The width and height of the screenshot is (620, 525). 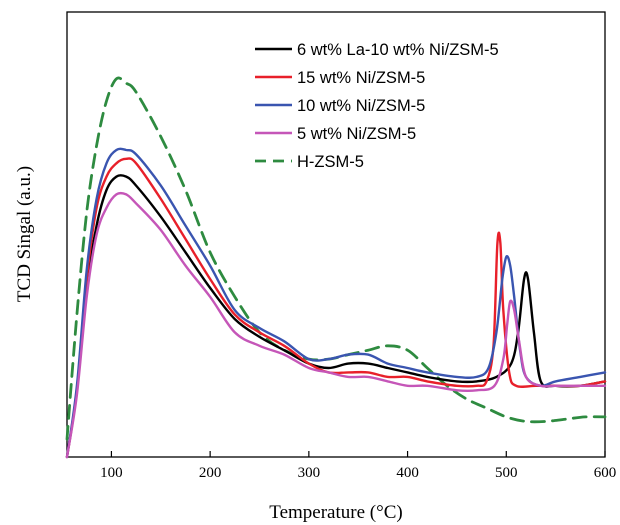 I want to click on y-axis-title: TCD Singal (a.u.), so click(x=24, y=234).